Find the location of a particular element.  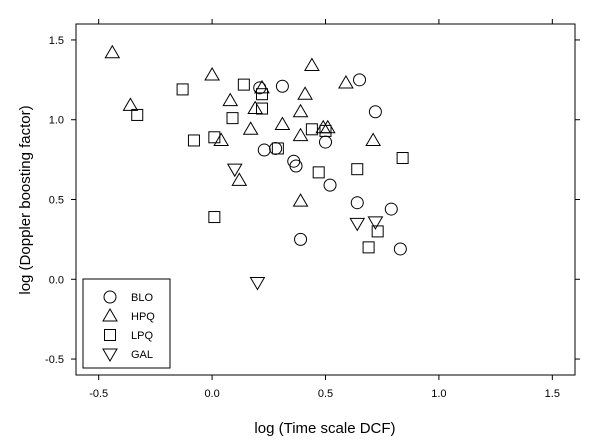

y-tick-label: 1.5 is located at coordinates (56, 41).